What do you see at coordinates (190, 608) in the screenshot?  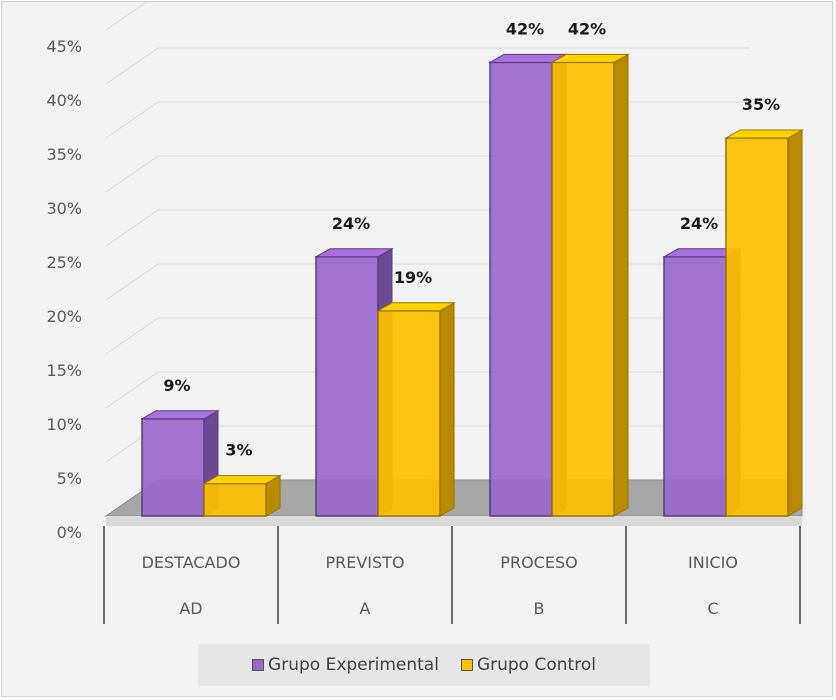 I see `subcategory-label: AD` at bounding box center [190, 608].